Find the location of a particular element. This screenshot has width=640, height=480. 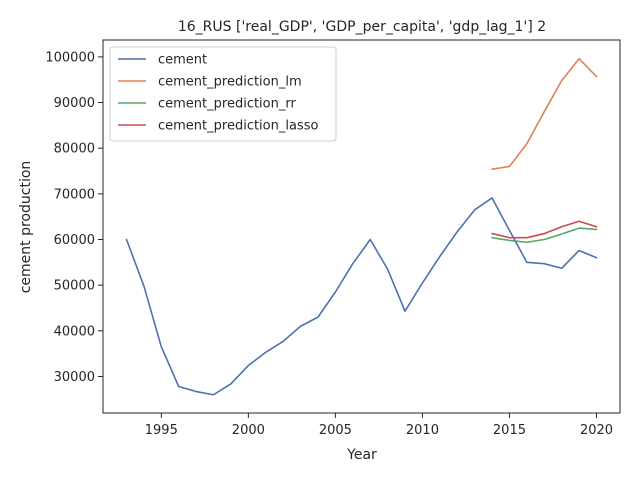

y-tick-label: 80000 is located at coordinates (74, 149).